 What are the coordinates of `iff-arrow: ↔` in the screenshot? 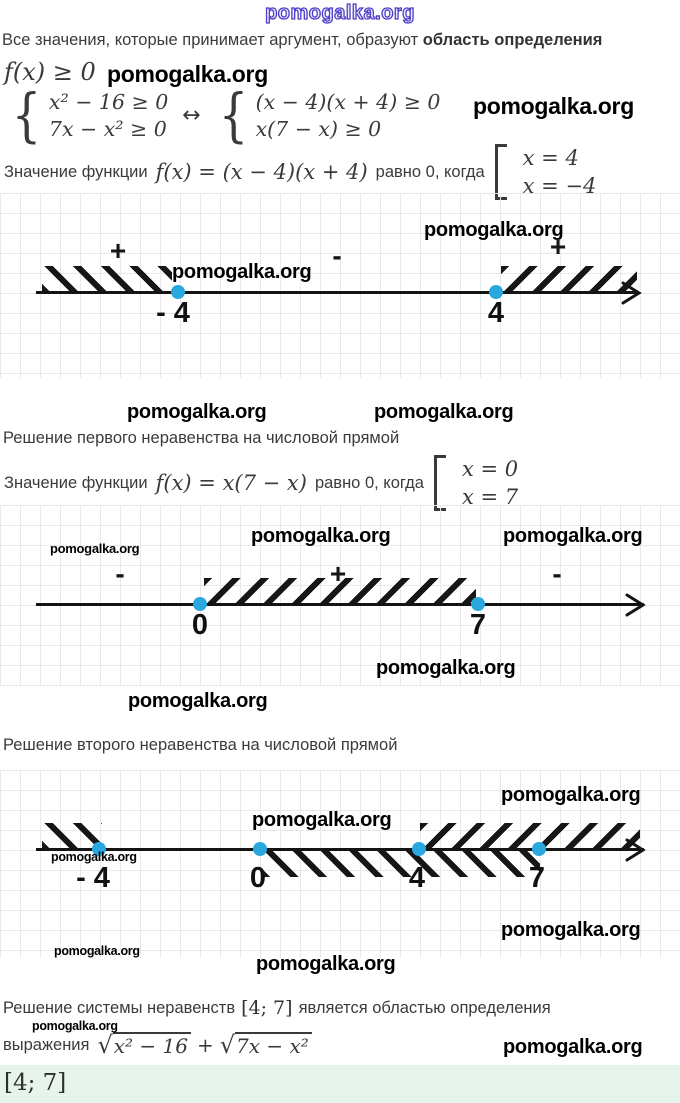 It's located at (191, 115).